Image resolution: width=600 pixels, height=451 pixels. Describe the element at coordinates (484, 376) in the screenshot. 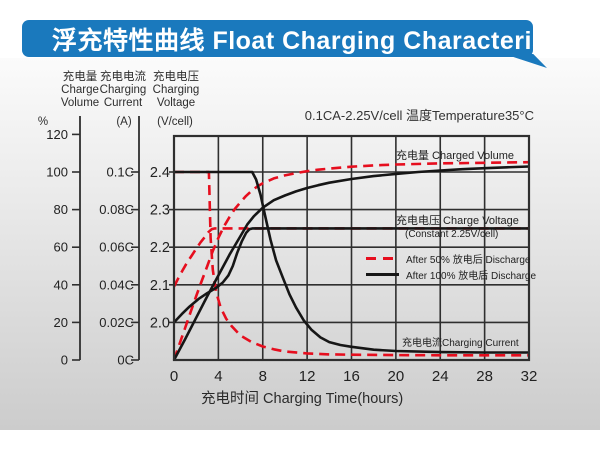

I see `x-tick-label-28: 28` at that location.